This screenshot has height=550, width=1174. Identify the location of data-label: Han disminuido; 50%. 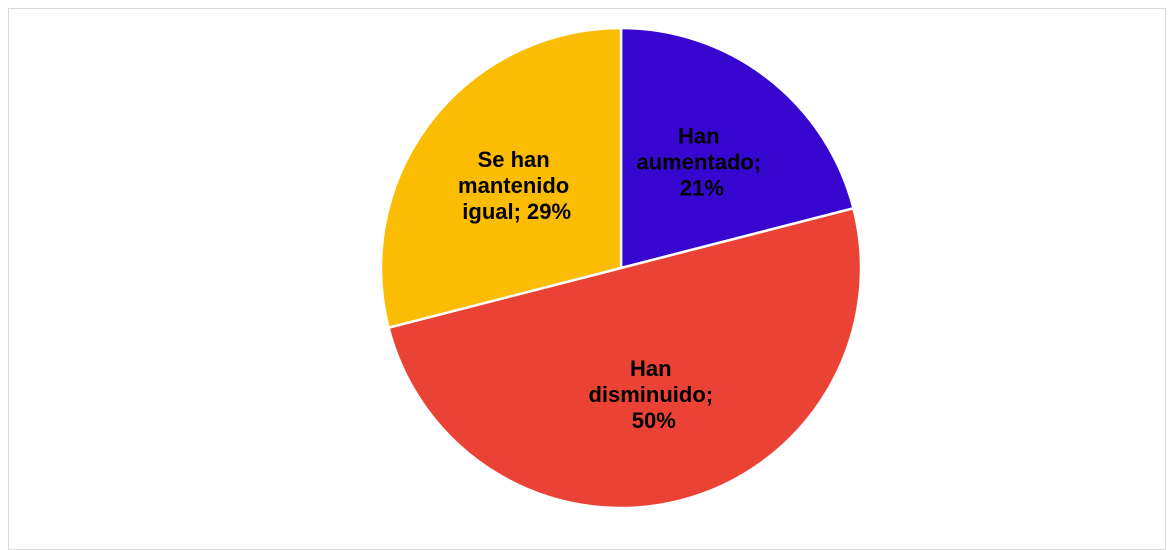
(653, 394).